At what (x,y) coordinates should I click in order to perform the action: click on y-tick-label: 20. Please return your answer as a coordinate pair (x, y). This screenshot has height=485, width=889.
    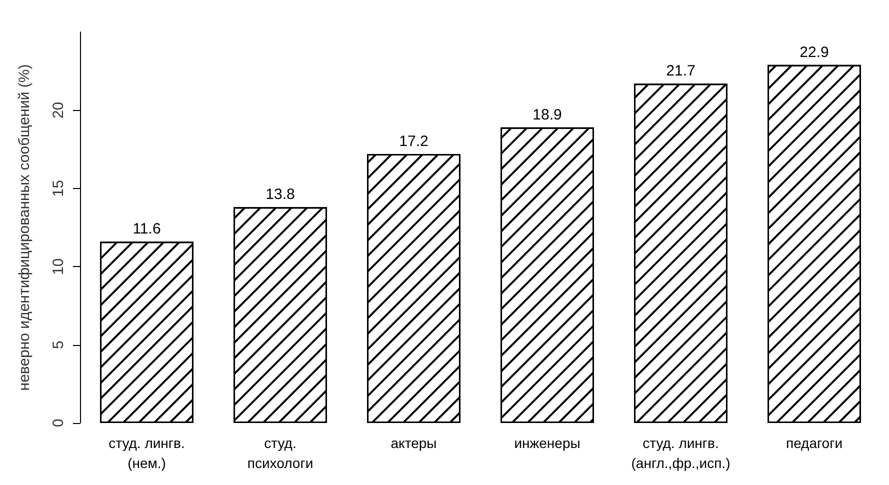
    Looking at the image, I should click on (58, 110).